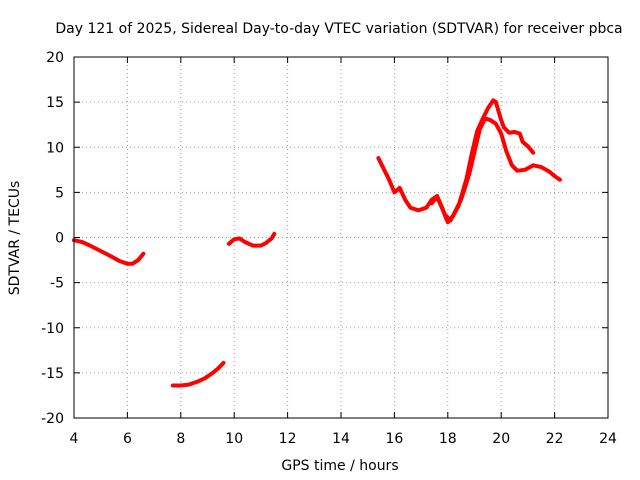 The height and width of the screenshot is (480, 640). What do you see at coordinates (394, 439) in the screenshot?
I see `x-tick-label: 16` at bounding box center [394, 439].